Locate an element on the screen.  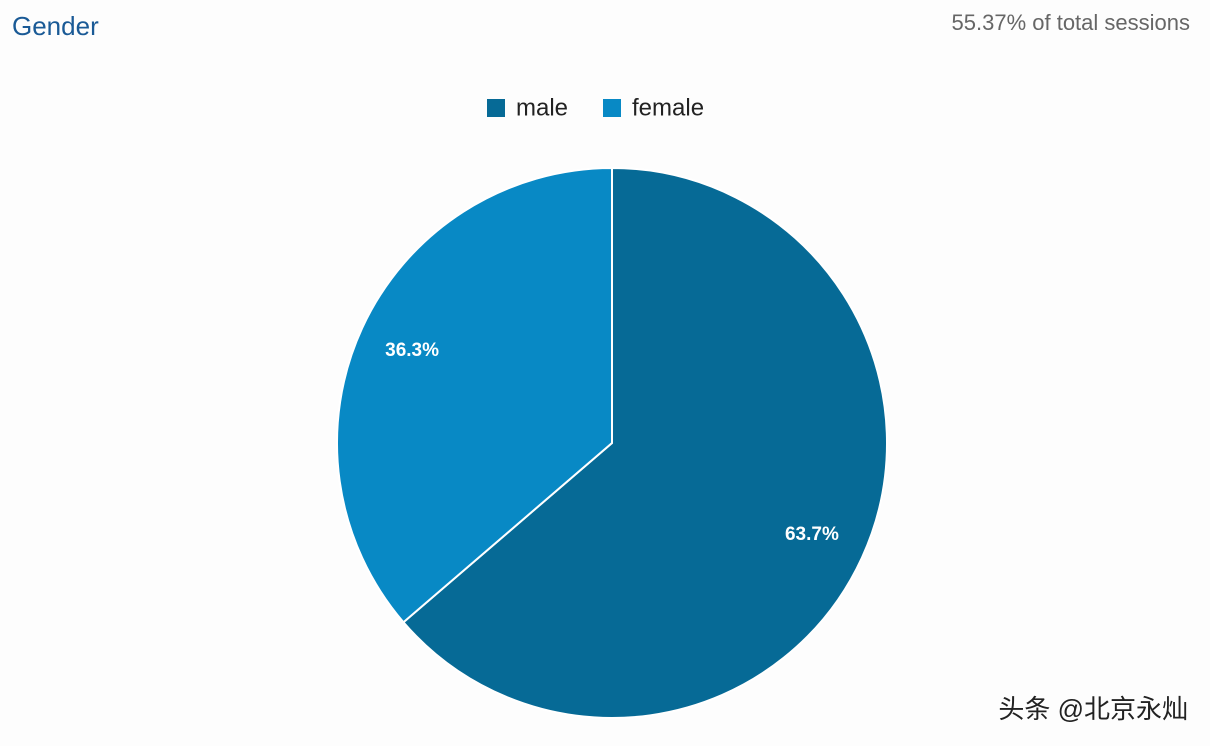
legend-label: female is located at coordinates (668, 107).